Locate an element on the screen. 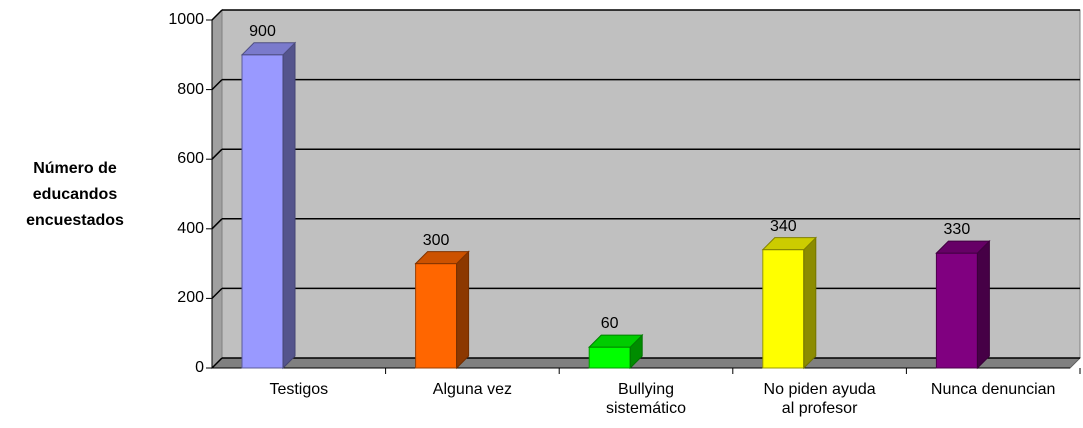 The height and width of the screenshot is (428, 1083). x-tick-label: Bullying sistemático is located at coordinates (646, 399).